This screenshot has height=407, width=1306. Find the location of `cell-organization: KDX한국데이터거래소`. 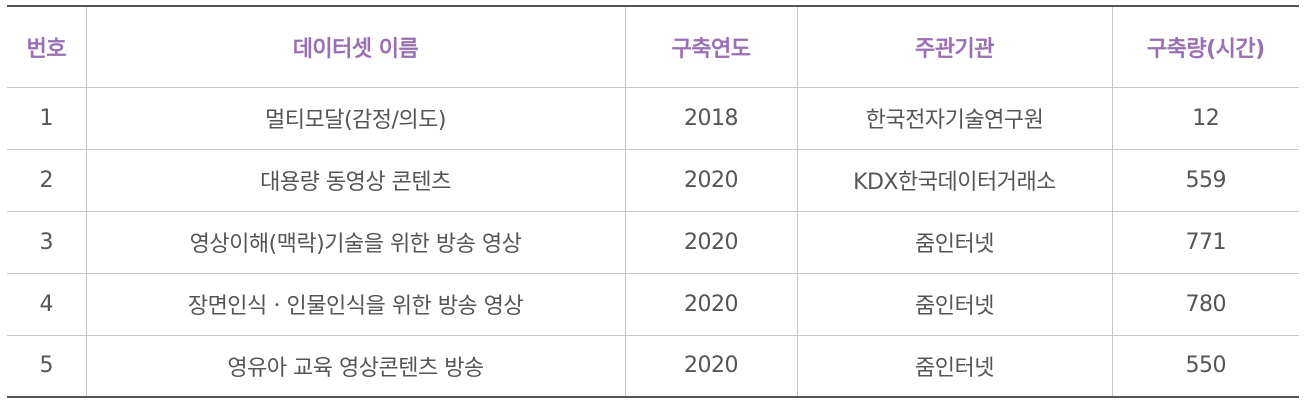

cell-organization: KDX한국데이터거래소 is located at coordinates (955, 180).